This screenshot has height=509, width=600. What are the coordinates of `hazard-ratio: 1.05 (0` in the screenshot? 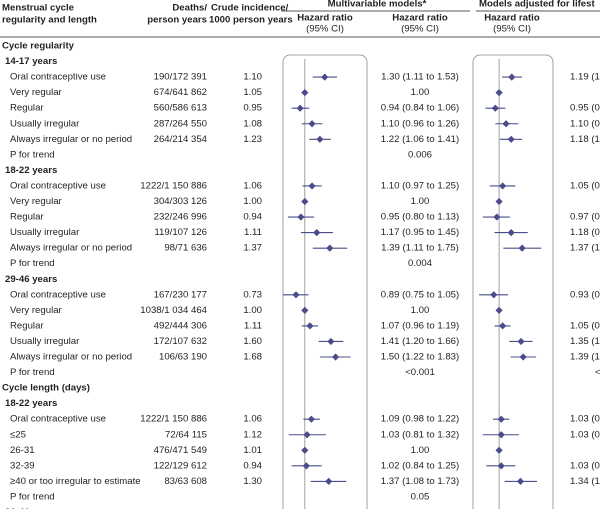 It's located at (585, 325).